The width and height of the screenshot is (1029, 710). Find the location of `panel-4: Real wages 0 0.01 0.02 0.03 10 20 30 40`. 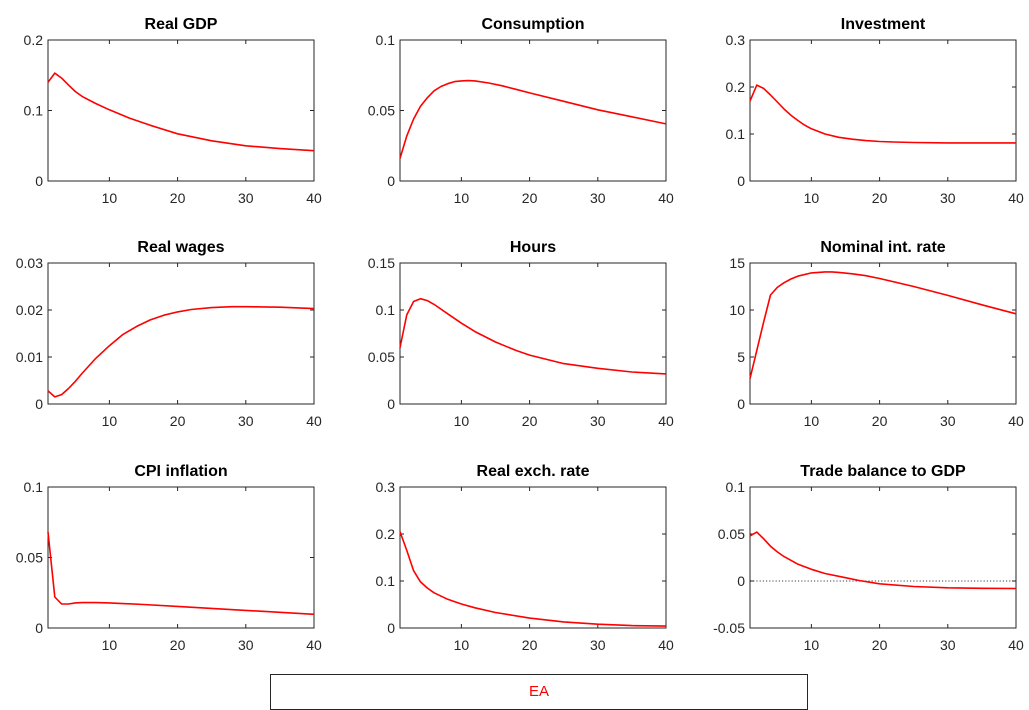

panel-4: Real wages 0 0.01 0.02 0.03 10 20 30 40 is located at coordinates (169, 334).